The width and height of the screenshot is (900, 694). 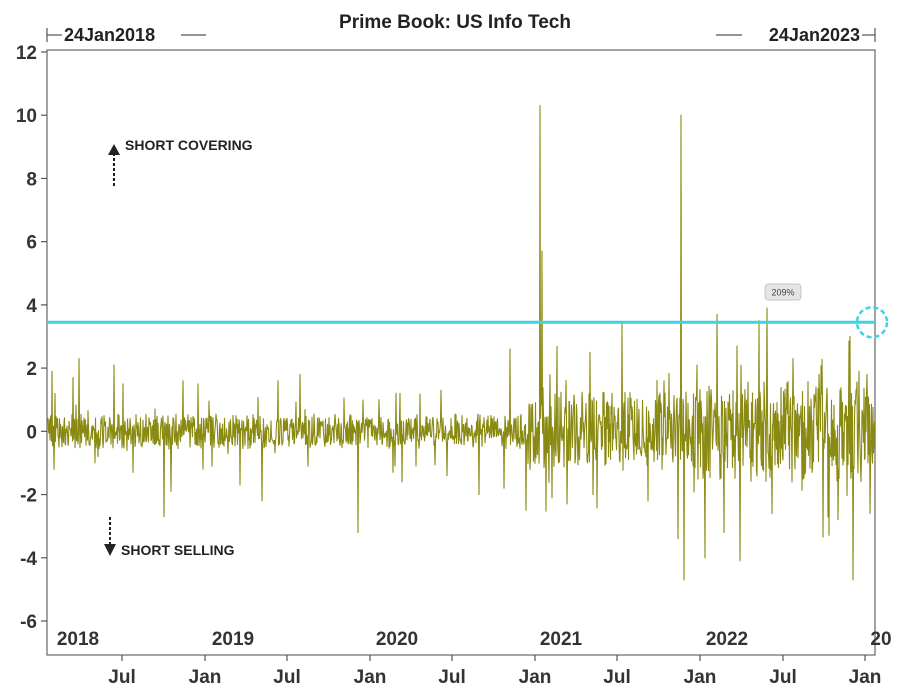 What do you see at coordinates (26, 53) in the screenshot?
I see `y-tick-label: 12` at bounding box center [26, 53].